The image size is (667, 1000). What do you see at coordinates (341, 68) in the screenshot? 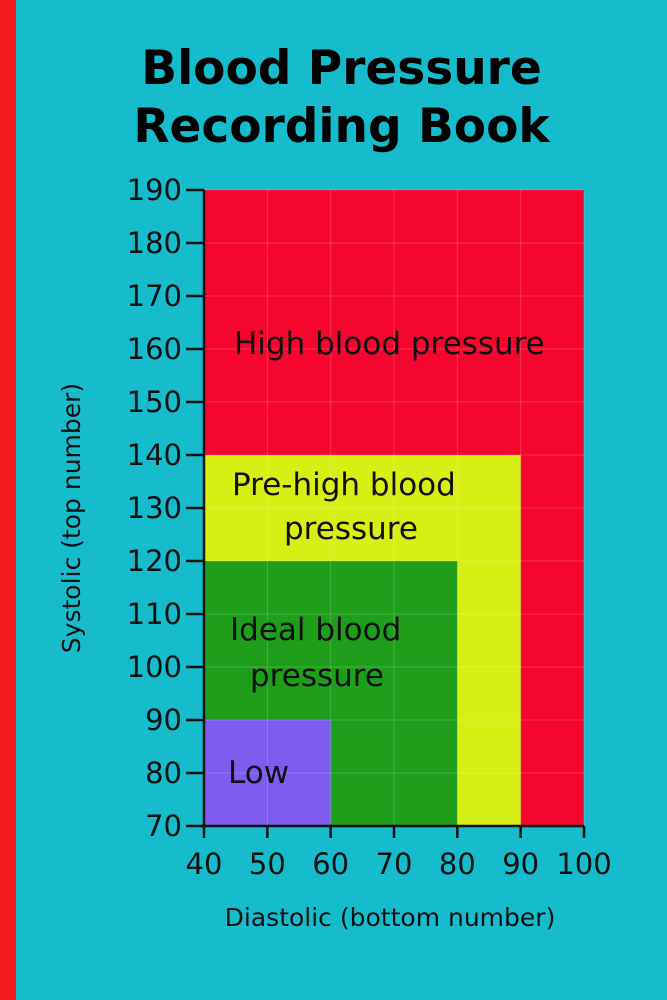
I see `title-line-1: Blood Pressure` at bounding box center [341, 68].